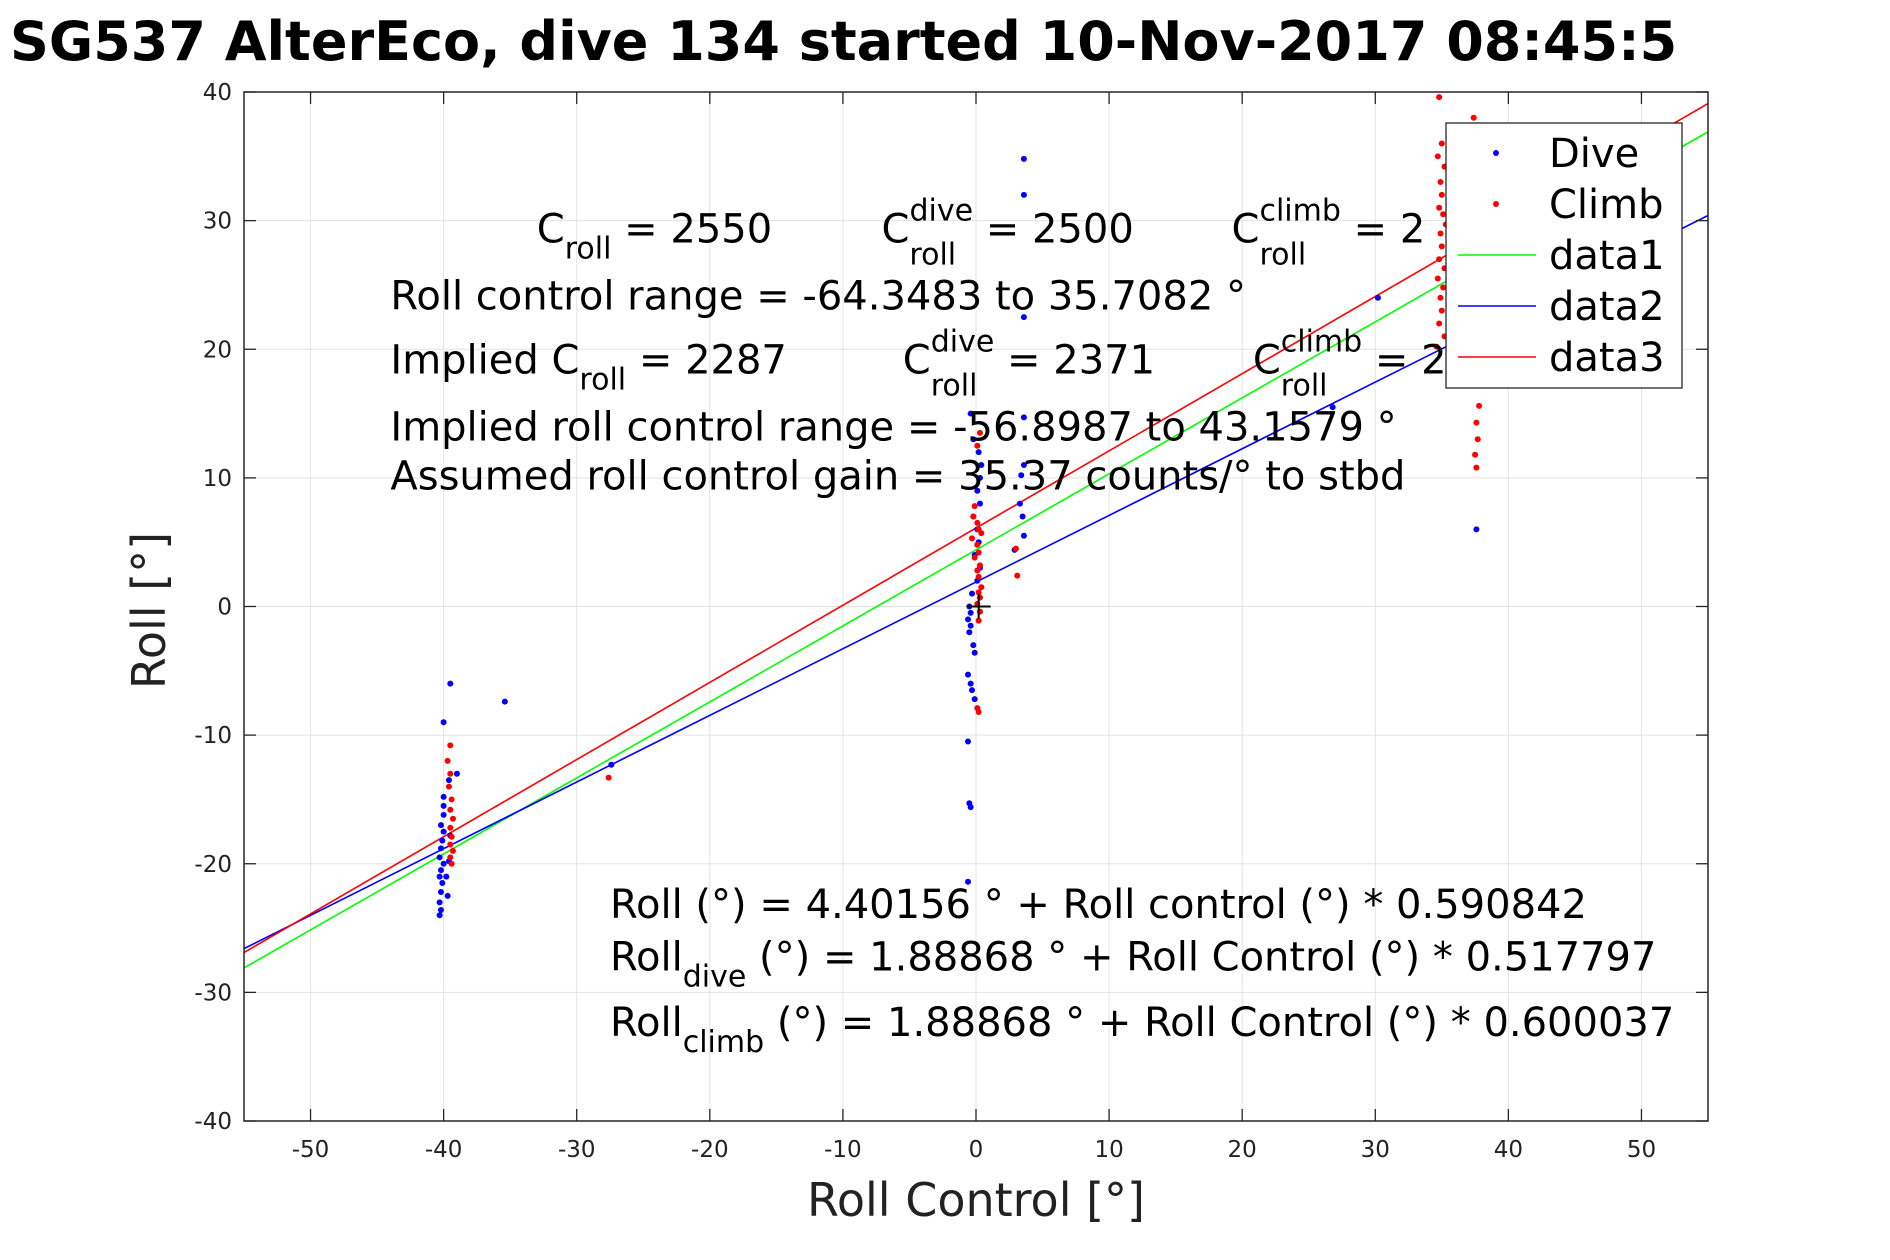 Image resolution: width=1890 pixels, height=1260 pixels. I want to click on x-tick-label: -10, so click(843, 1150).